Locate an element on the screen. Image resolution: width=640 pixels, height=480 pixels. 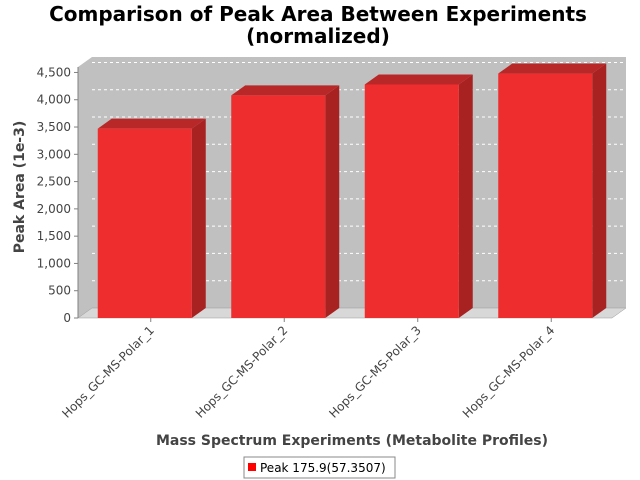
x-tick-label: Hops_GC-MS-Polar_1 is located at coordinates (108, 372).